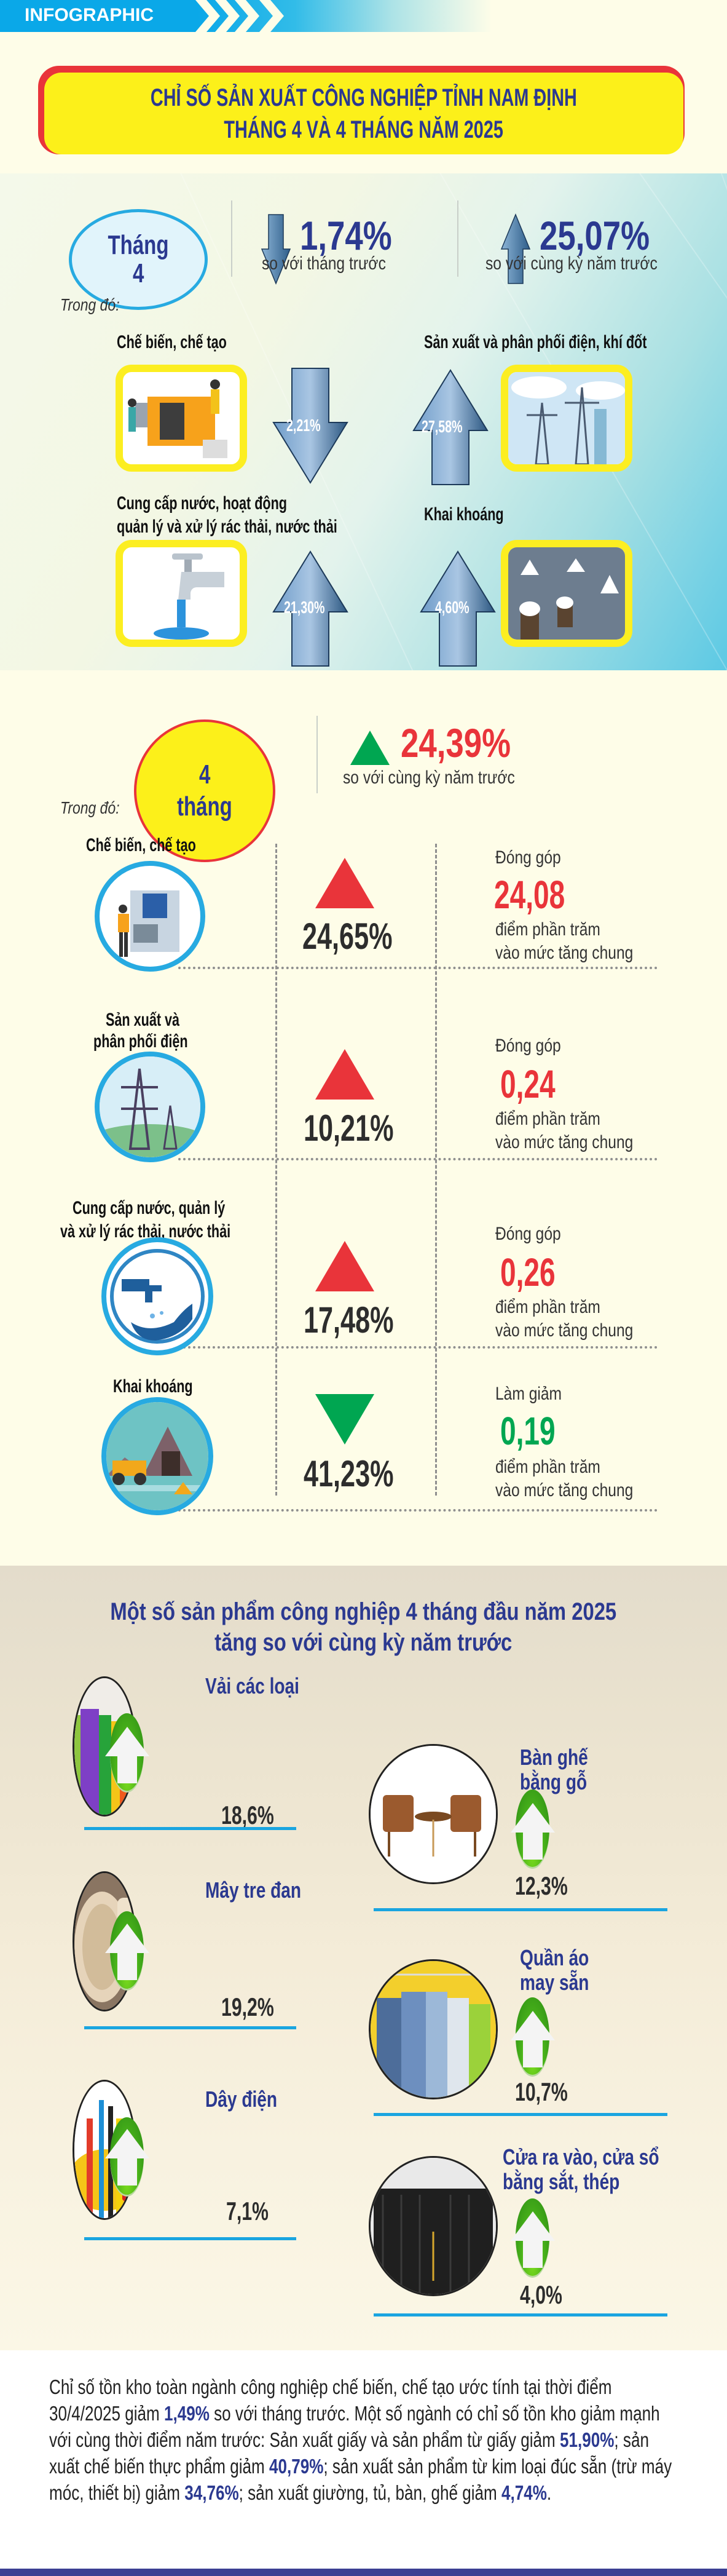 The height and width of the screenshot is (2576, 727). What do you see at coordinates (305, 607) in the screenshot?
I see `sector-value: 21,30%` at bounding box center [305, 607].